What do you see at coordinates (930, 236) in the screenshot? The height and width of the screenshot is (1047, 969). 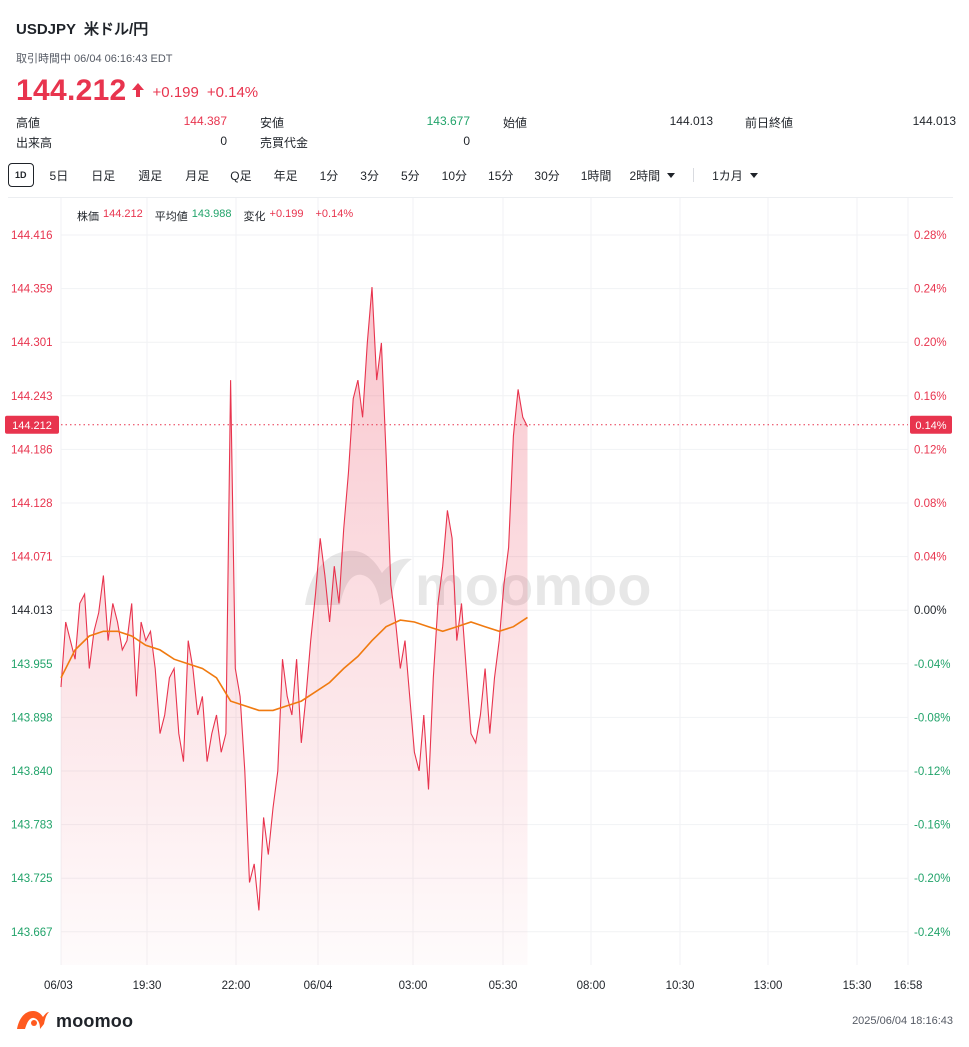 I see `y-pct-tick-label: 0.28%` at bounding box center [930, 236].